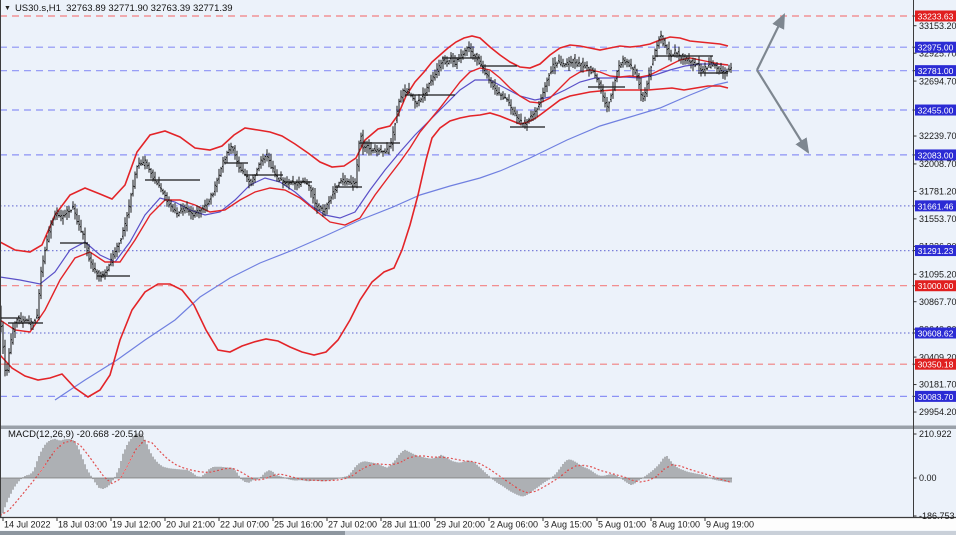 This screenshot has width=956, height=535. What do you see at coordinates (27, 525) in the screenshot?
I see `time-tick-label: 14 Jul 2022` at bounding box center [27, 525].